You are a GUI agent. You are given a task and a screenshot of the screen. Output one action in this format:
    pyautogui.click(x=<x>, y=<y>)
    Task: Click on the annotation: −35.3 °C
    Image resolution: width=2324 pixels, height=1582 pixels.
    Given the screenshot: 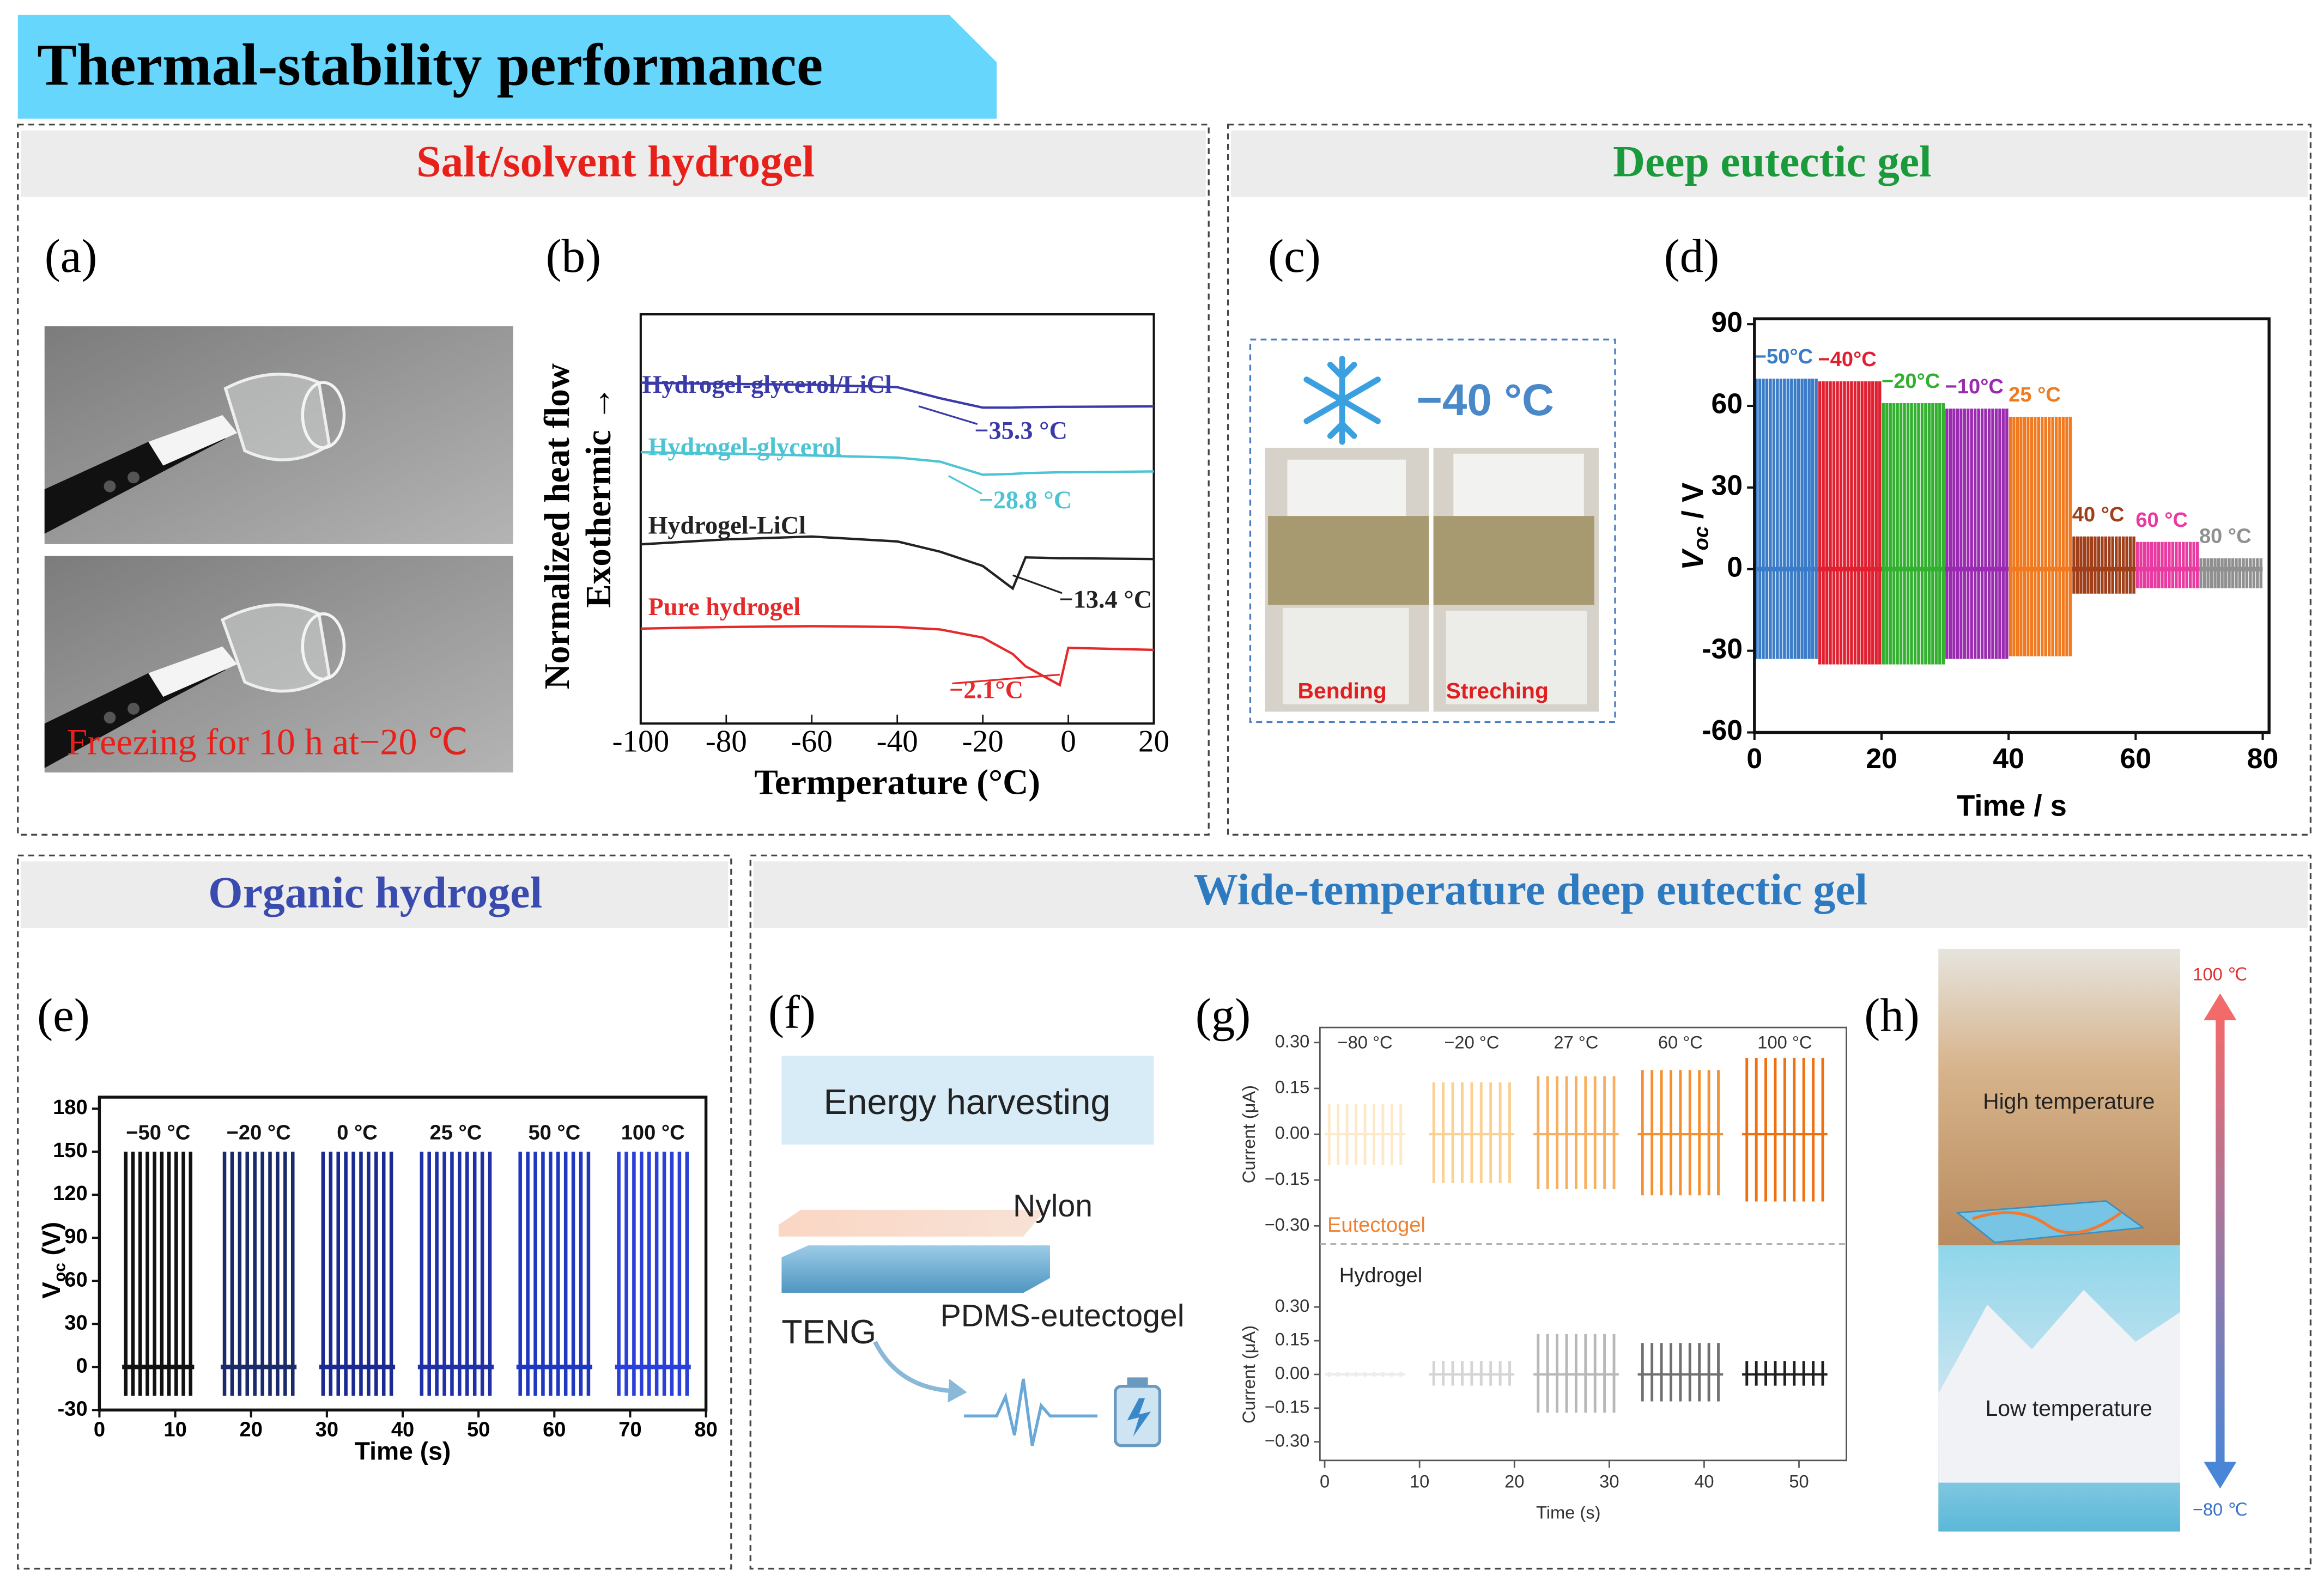 What is the action you would take?
    pyautogui.click(x=1020, y=431)
    